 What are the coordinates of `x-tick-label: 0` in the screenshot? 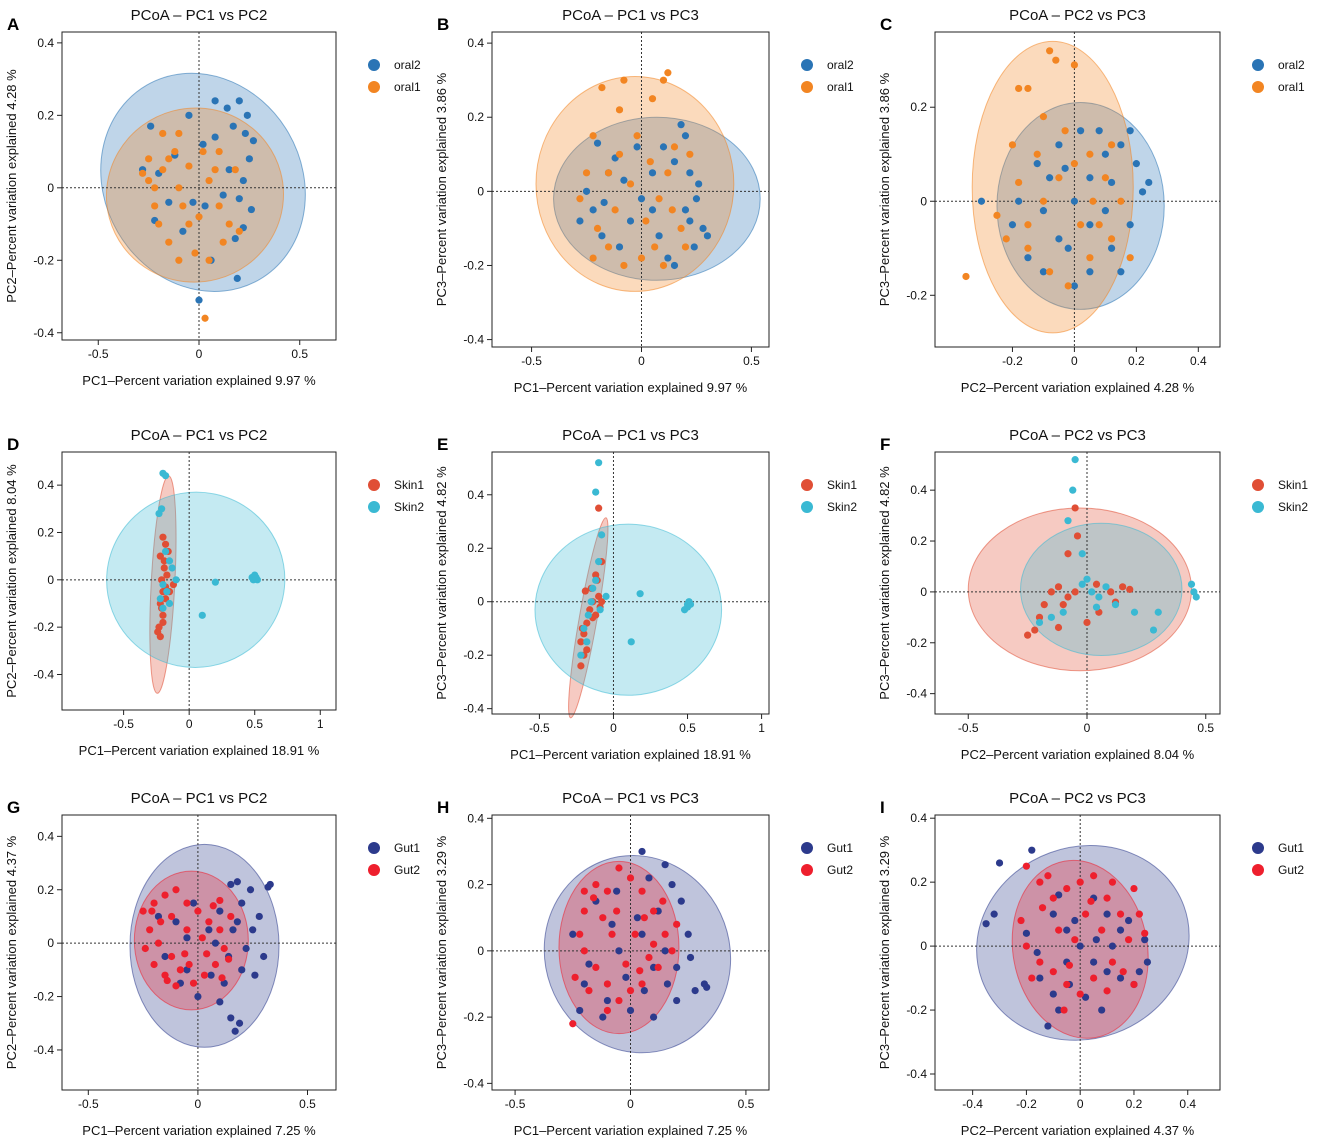 It's located at (630, 1104).